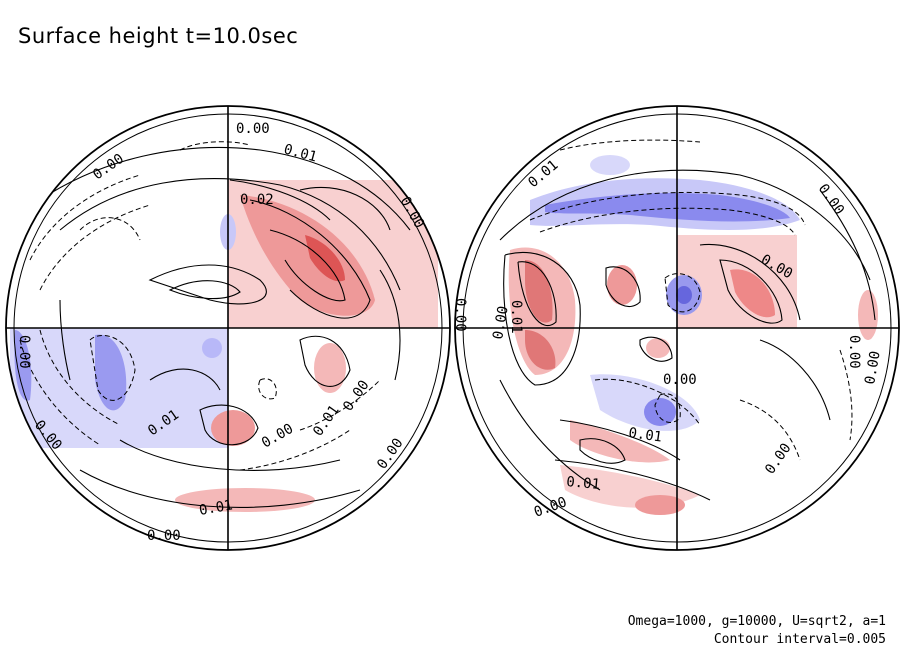 The width and height of the screenshot is (904, 654). What do you see at coordinates (216, 508) in the screenshot?
I see `left-contour-label: 0.01` at bounding box center [216, 508].